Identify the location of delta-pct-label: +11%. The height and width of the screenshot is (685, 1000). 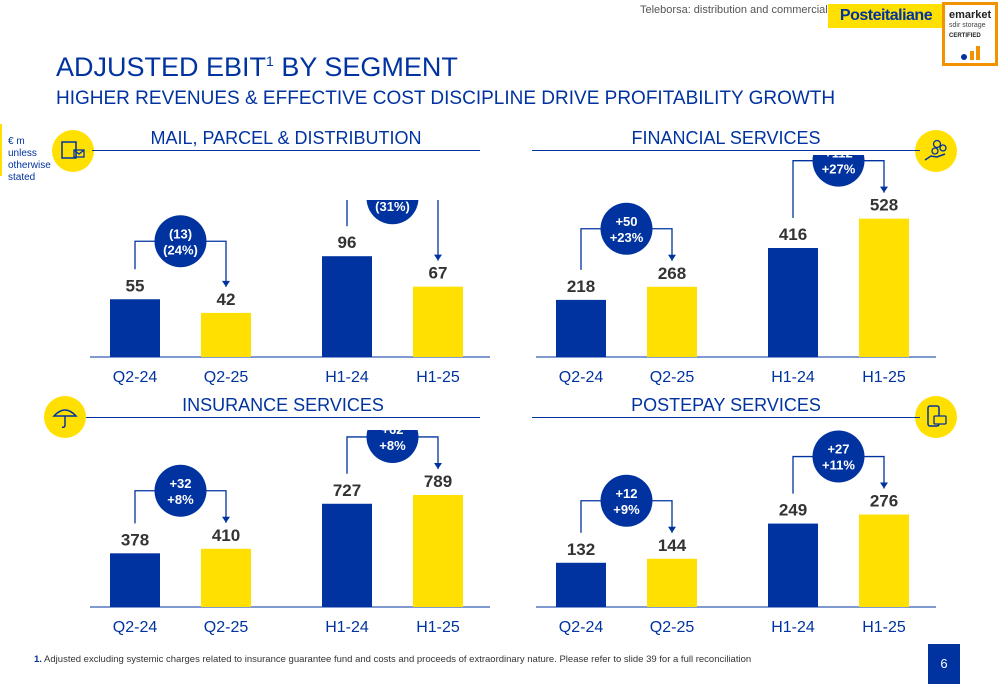
(838, 465).